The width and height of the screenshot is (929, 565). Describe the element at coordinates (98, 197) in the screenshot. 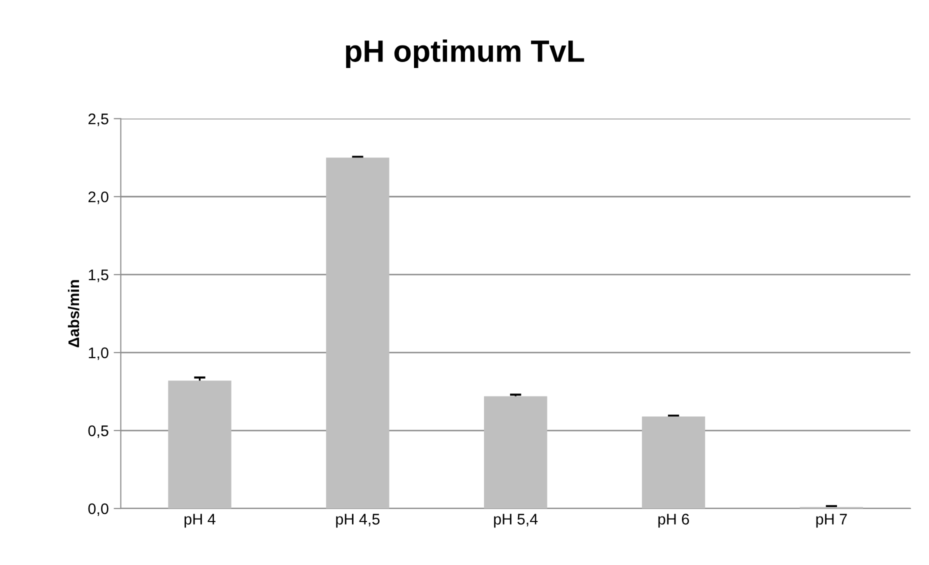

I see `y-tick-label: 2,0` at that location.